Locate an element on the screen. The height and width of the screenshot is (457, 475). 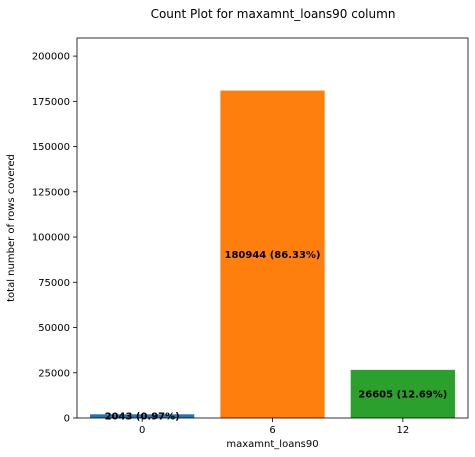
x-axis-ticks: 0 6 12 is located at coordinates (274, 427).